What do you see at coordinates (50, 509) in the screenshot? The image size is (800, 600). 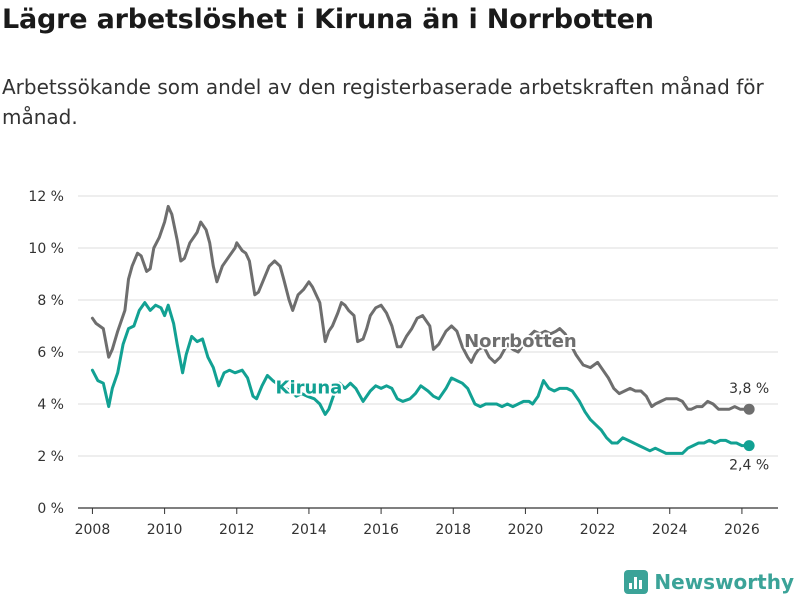 I see `y-tick-label: 0 %` at bounding box center [50, 509].